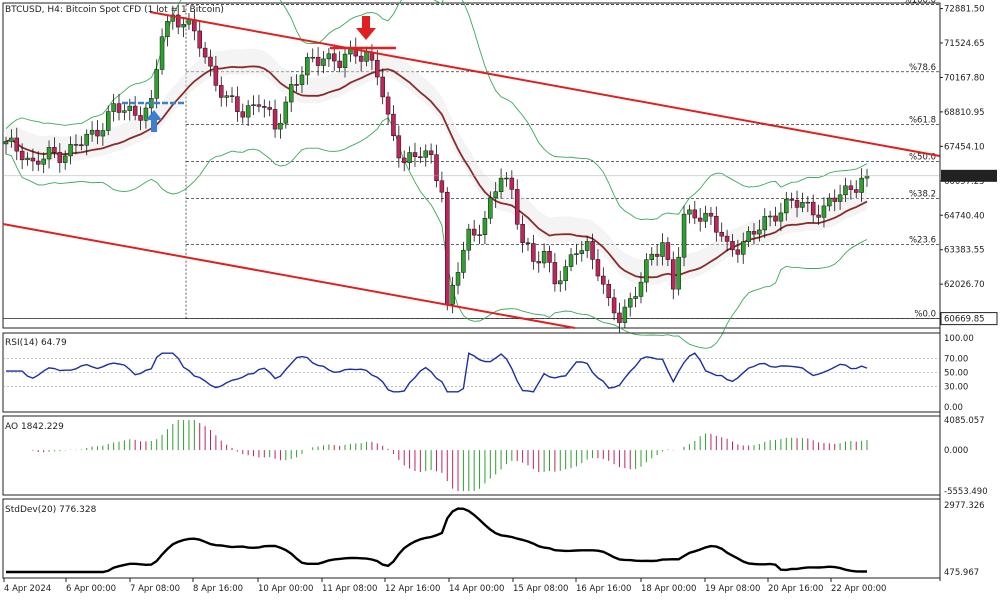 This screenshot has height=600, width=1000. What do you see at coordinates (964, 44) in the screenshot?
I see `price-tick-label: 71524.65` at bounding box center [964, 44].